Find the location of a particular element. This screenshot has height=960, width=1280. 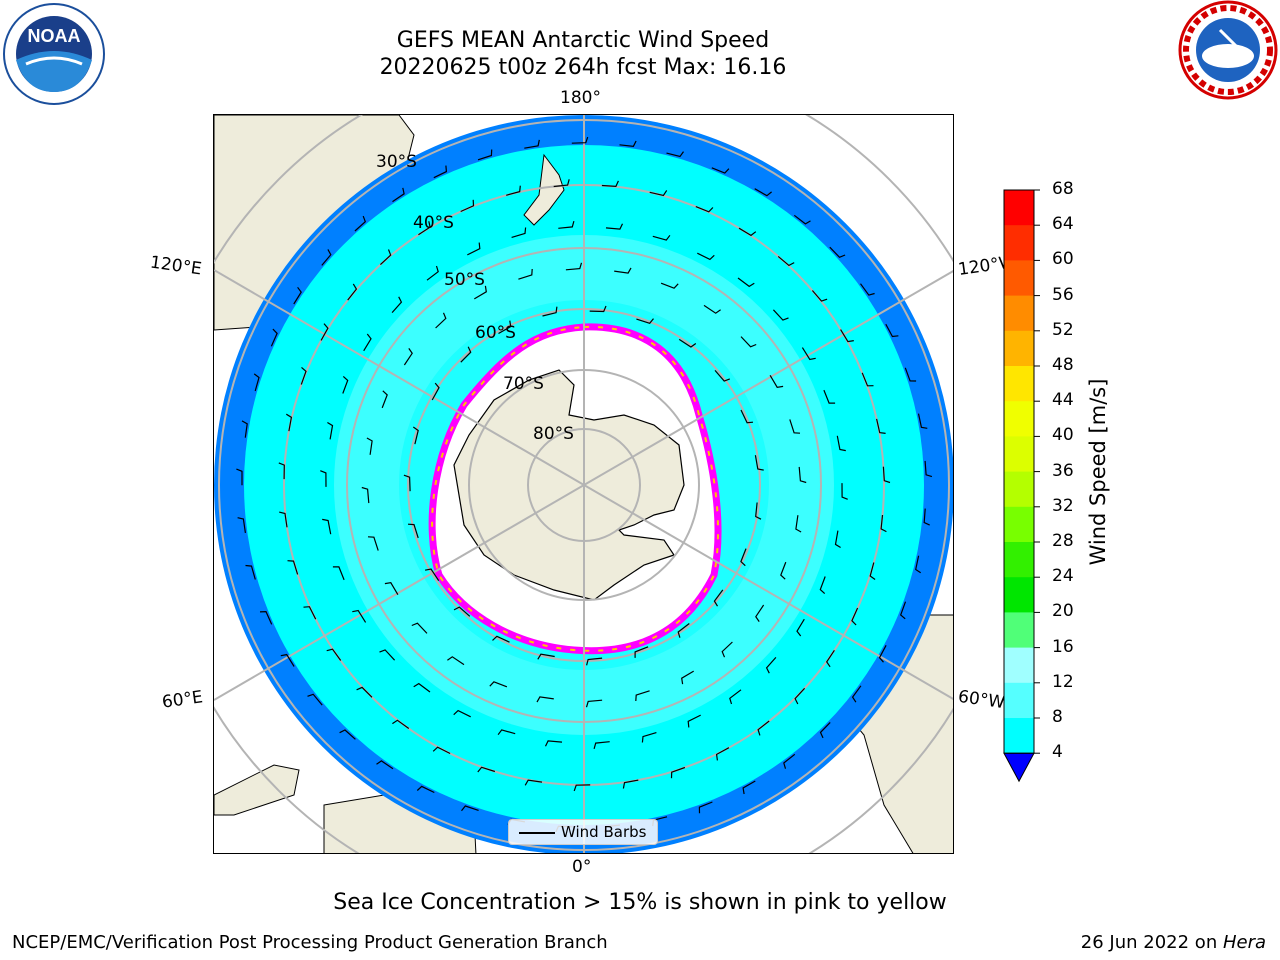

lon-label-bottom: 0° is located at coordinates (582, 867).